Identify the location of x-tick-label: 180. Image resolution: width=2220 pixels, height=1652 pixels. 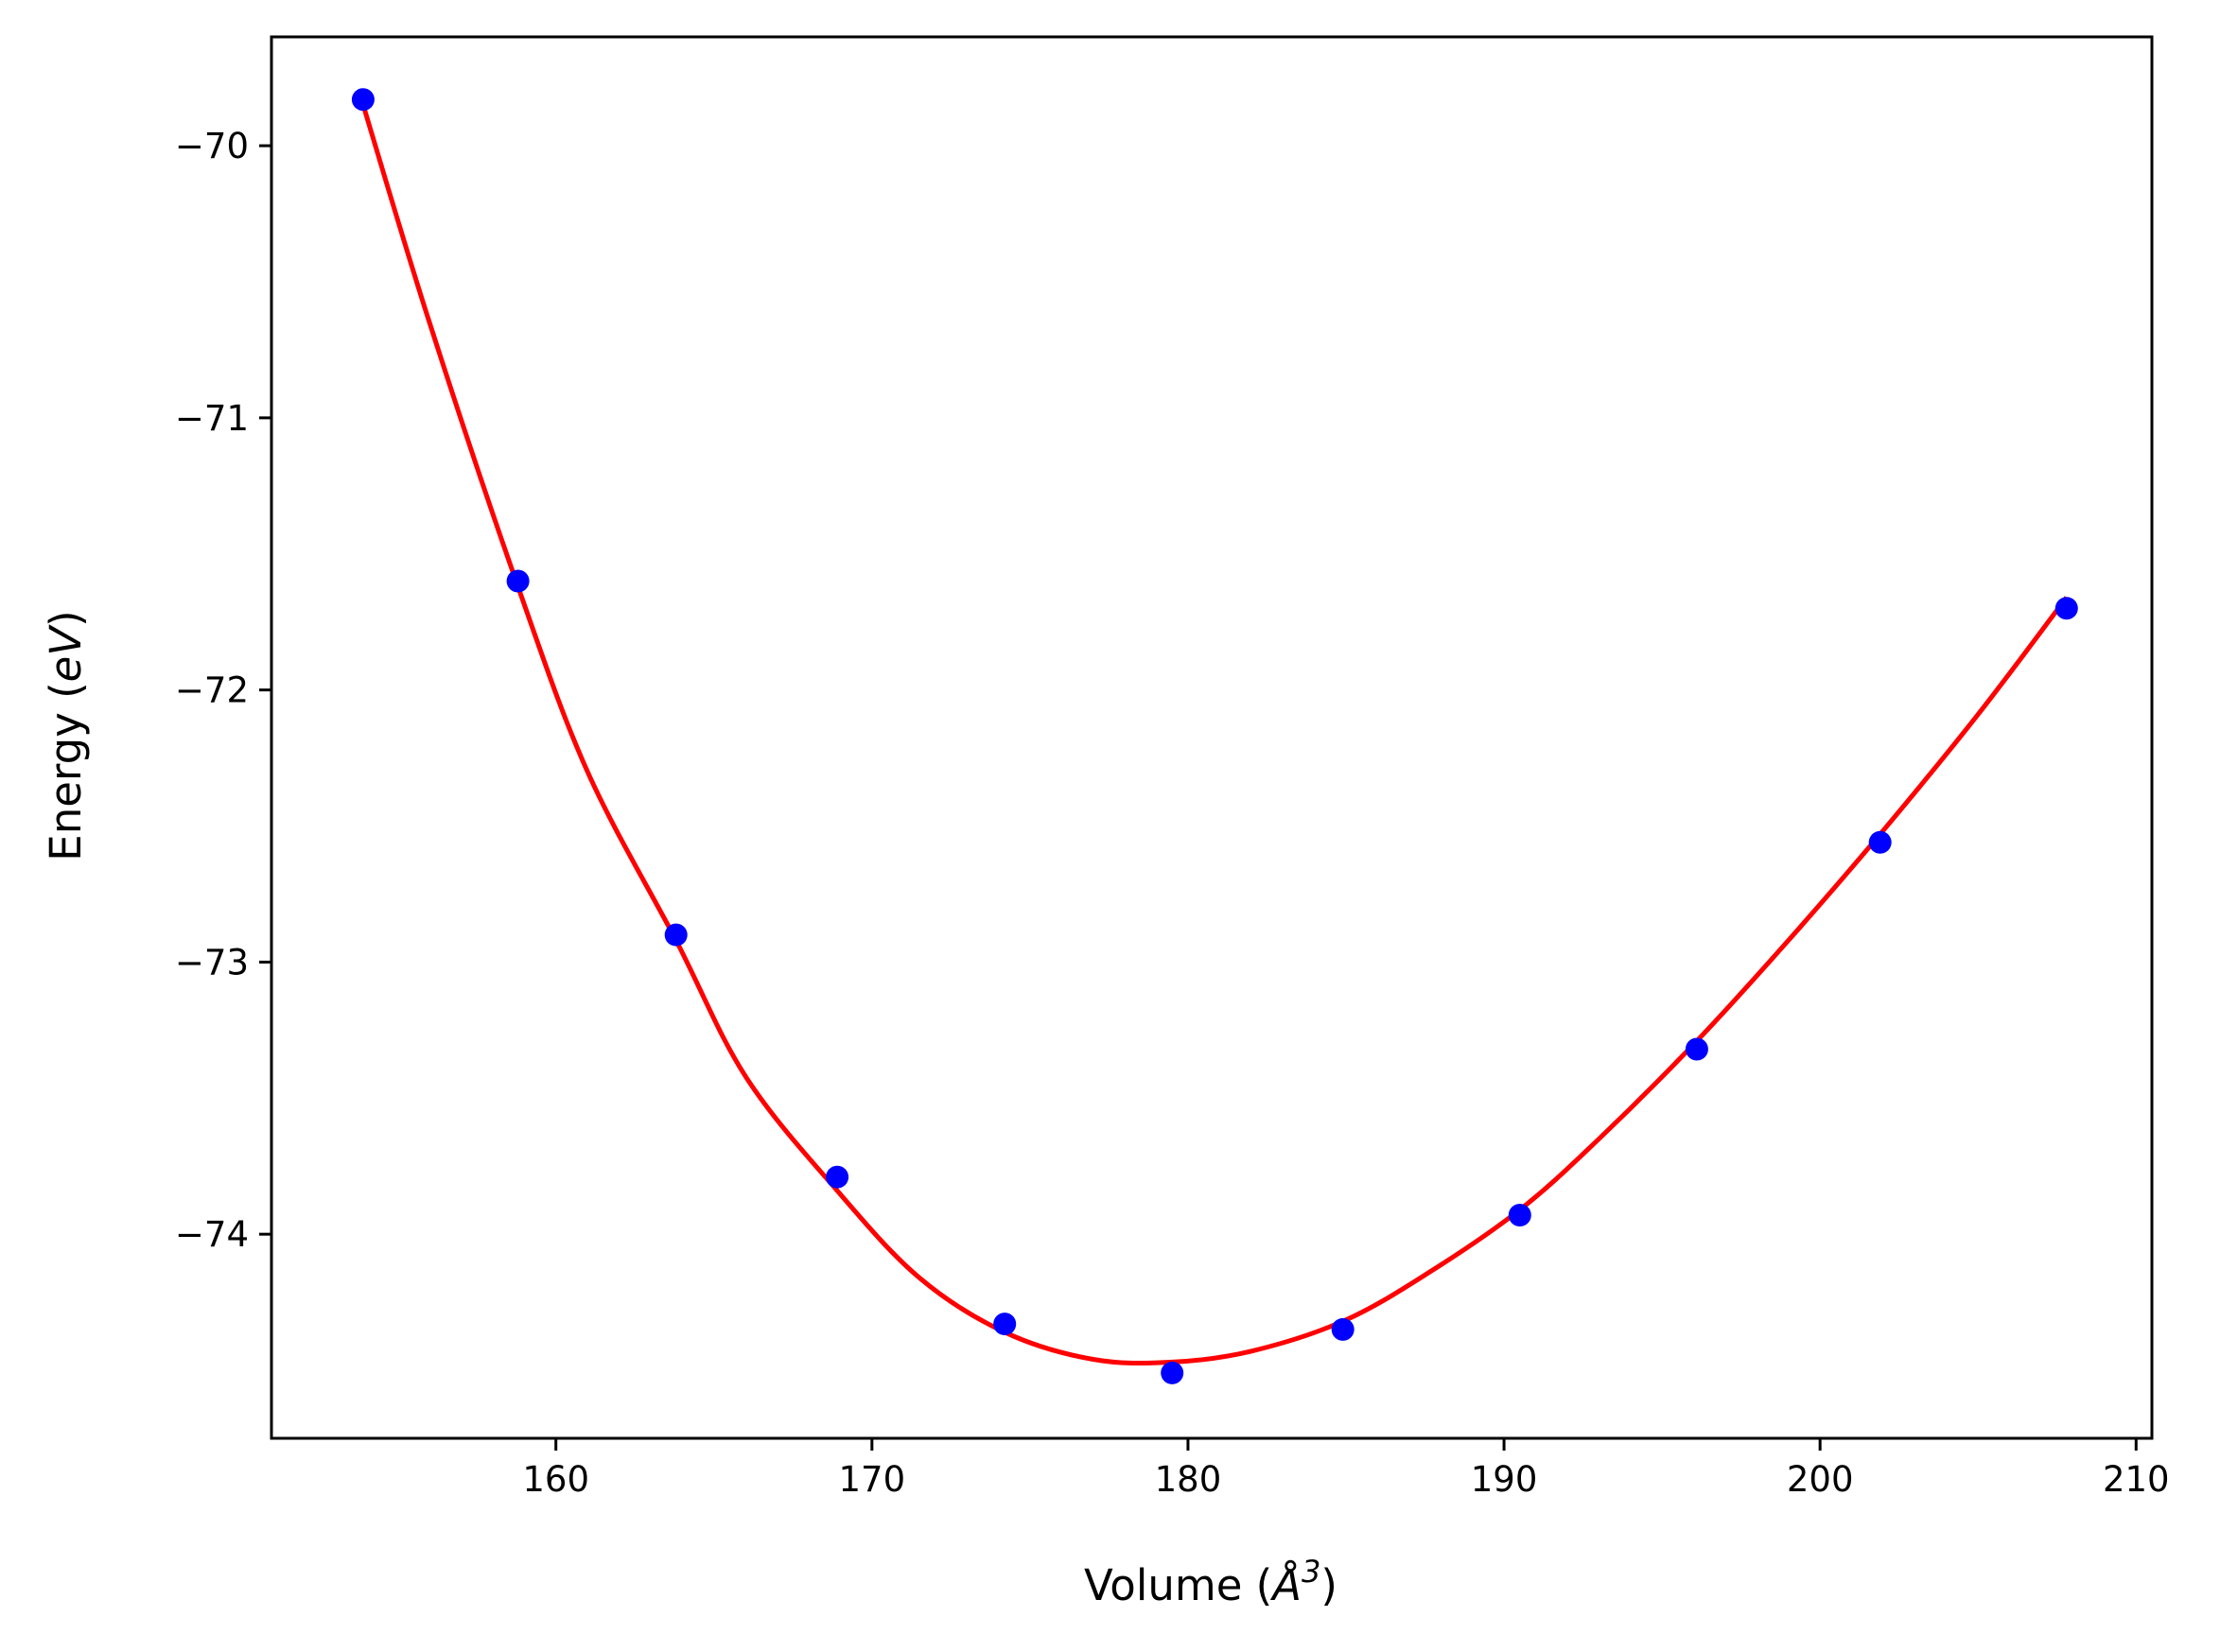
(1188, 1479).